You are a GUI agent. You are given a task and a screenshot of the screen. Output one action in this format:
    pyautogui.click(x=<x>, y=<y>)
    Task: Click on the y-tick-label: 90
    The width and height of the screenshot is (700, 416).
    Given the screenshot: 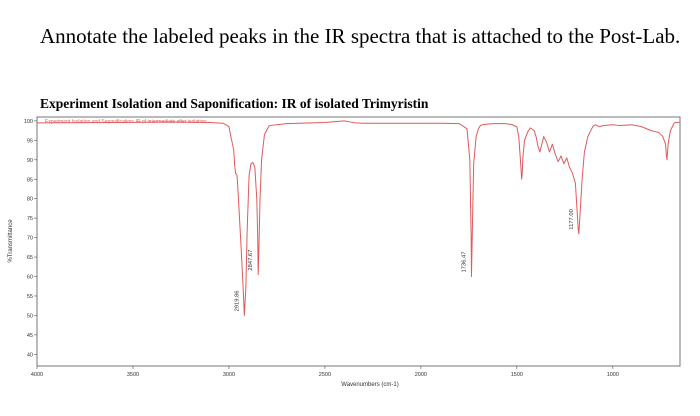 What is the action you would take?
    pyautogui.click(x=30, y=161)
    